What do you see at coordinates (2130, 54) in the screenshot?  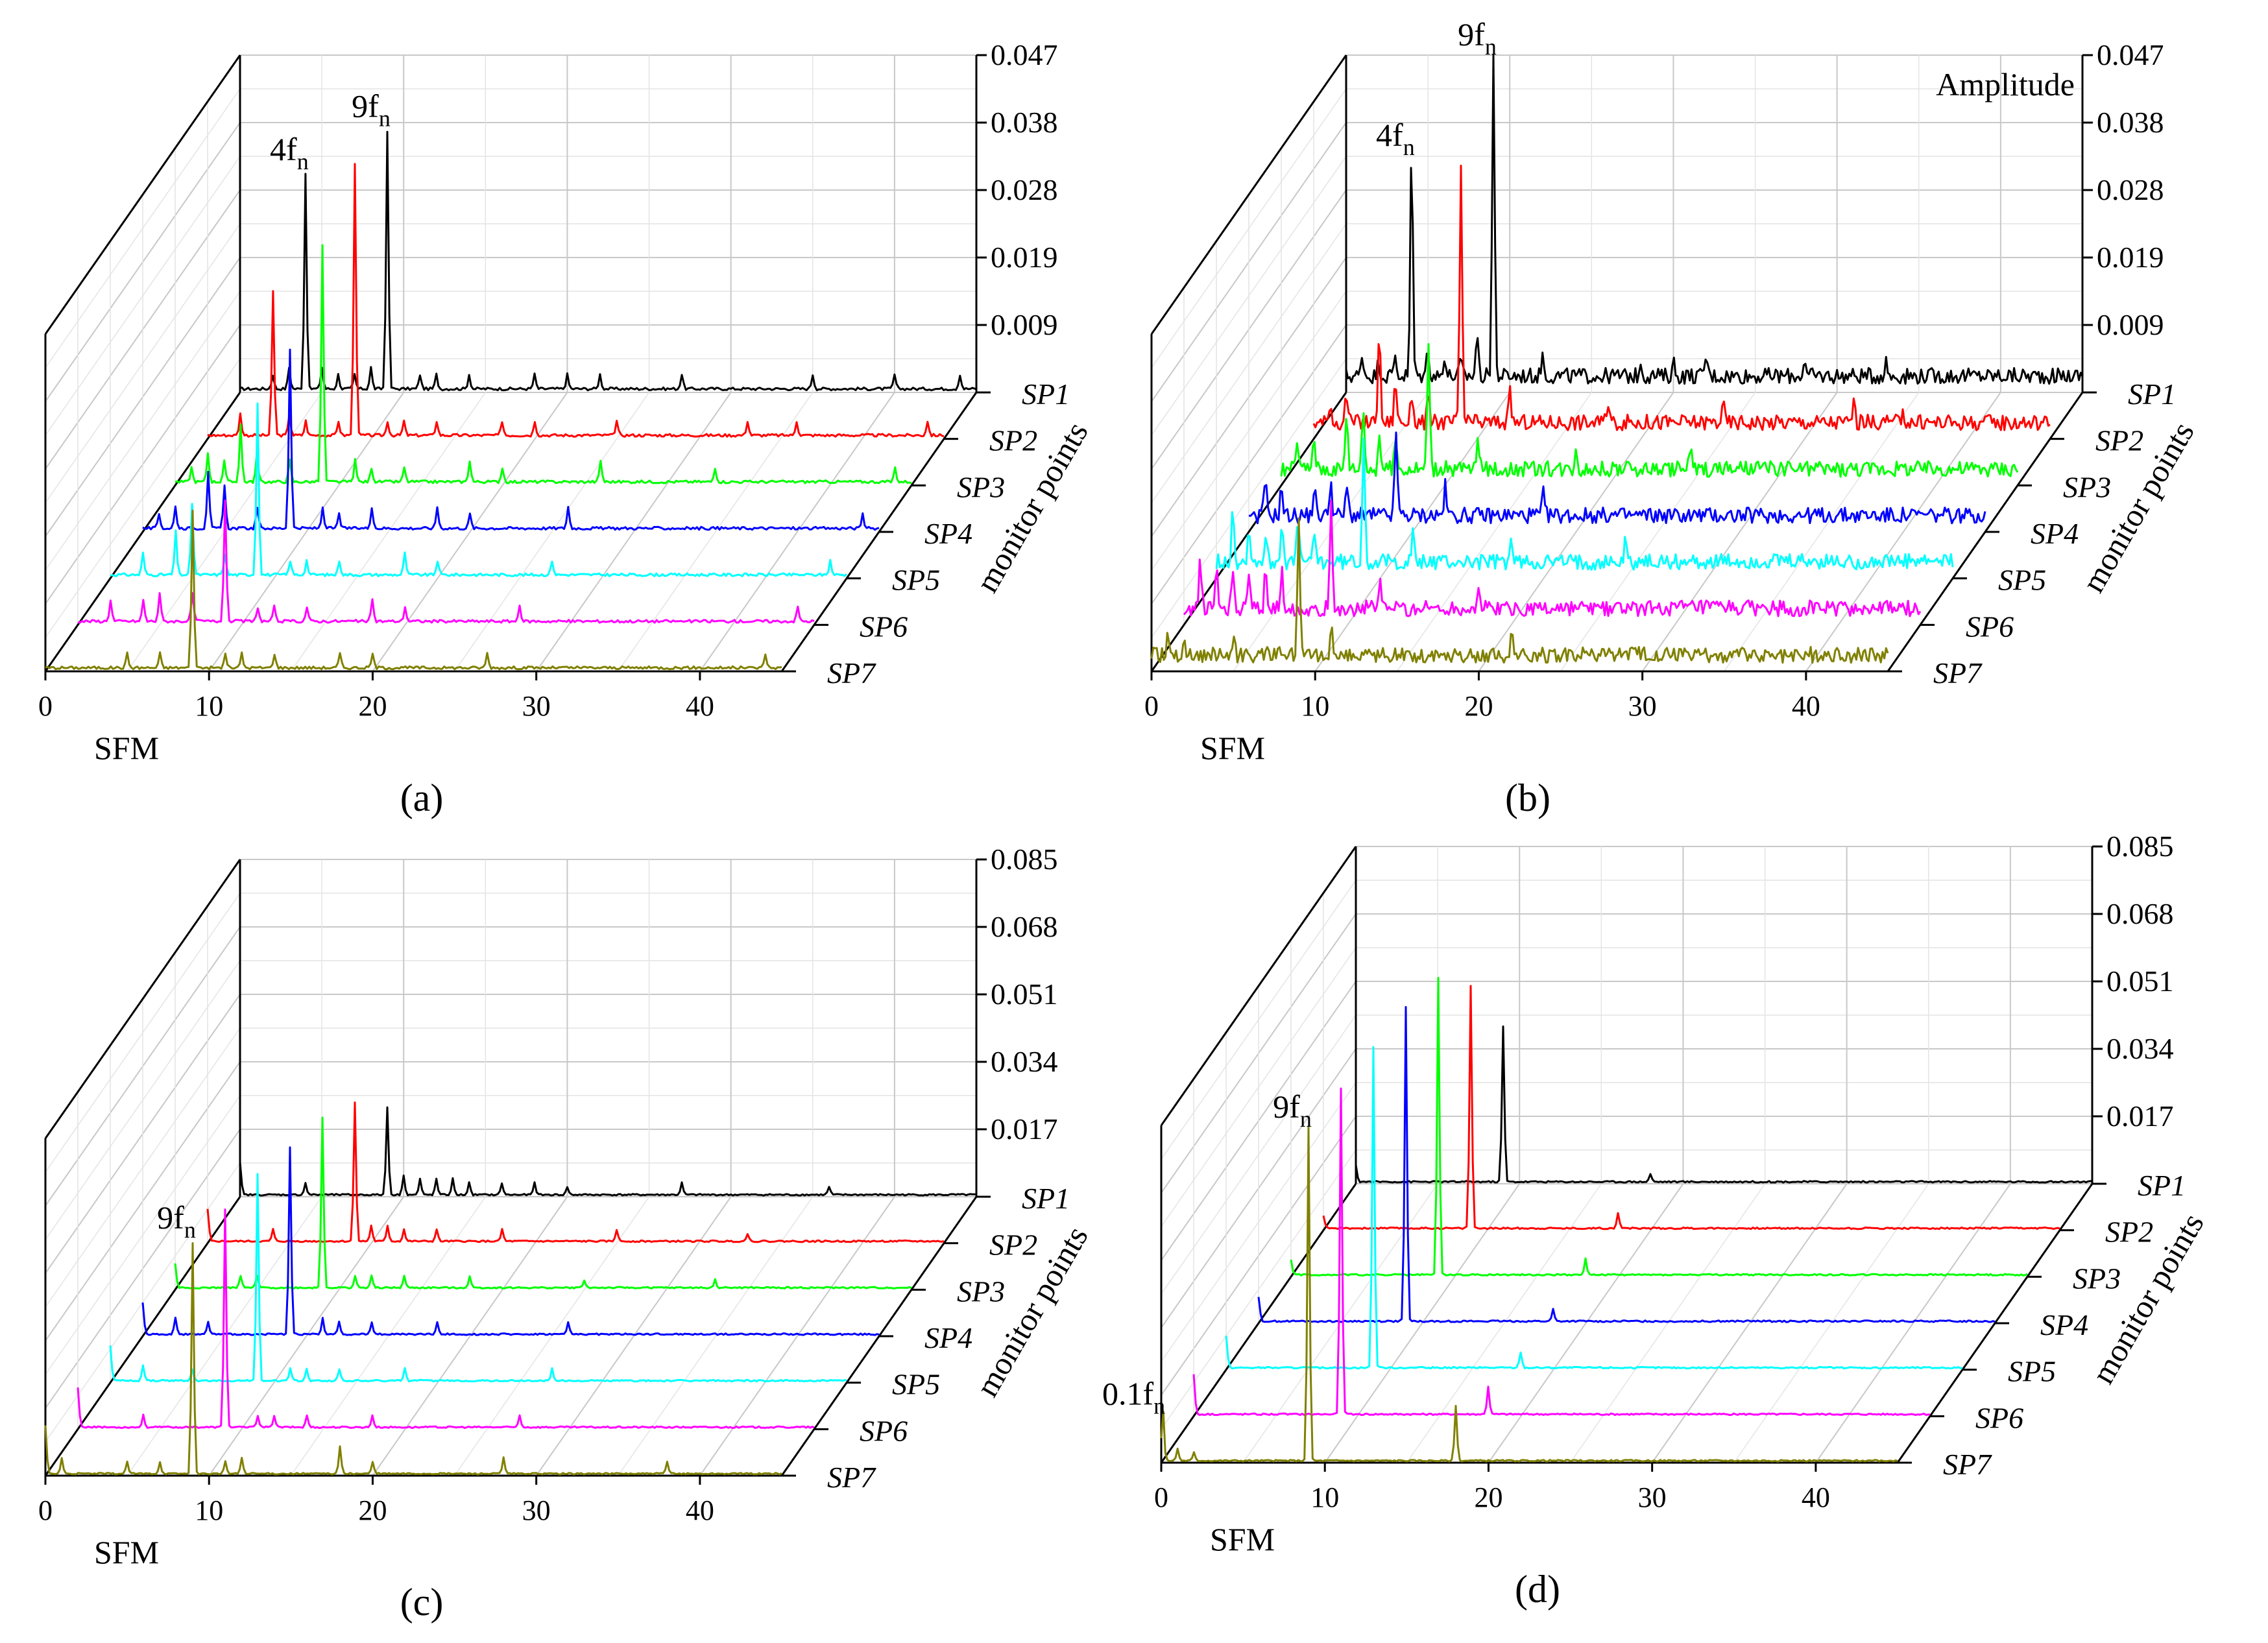 I see `z-tick-label: 0.047` at bounding box center [2130, 54].